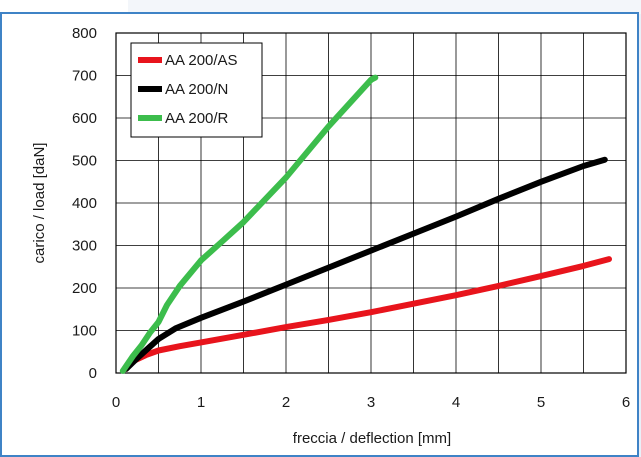 The width and height of the screenshot is (641, 457). I want to click on y-tick-label: 400, so click(84, 203).